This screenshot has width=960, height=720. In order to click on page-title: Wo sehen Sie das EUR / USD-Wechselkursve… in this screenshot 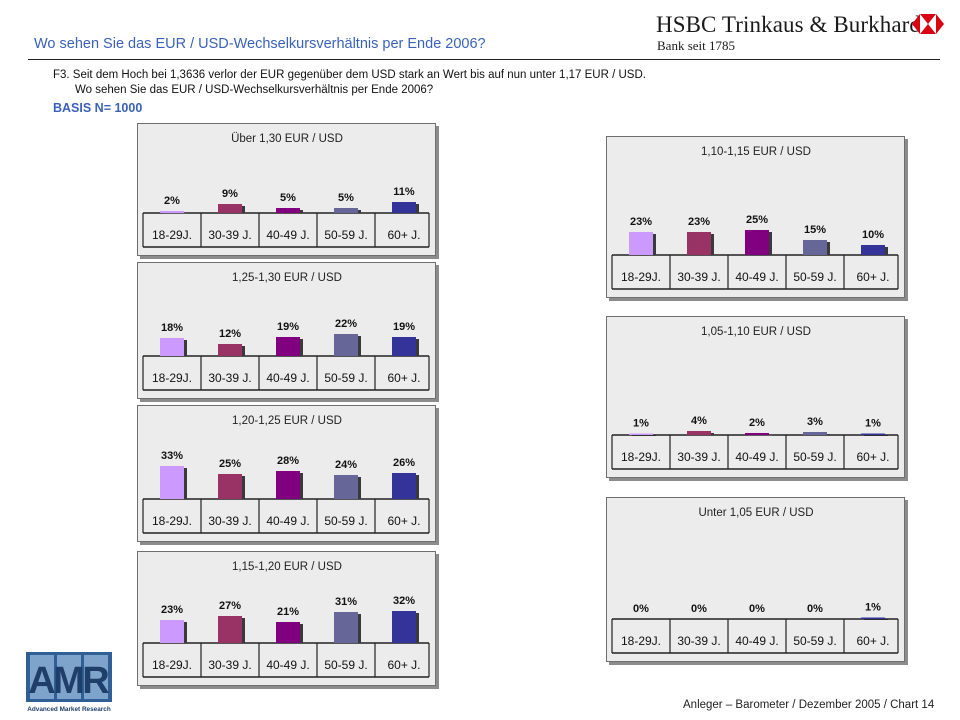, I will do `click(260, 44)`.